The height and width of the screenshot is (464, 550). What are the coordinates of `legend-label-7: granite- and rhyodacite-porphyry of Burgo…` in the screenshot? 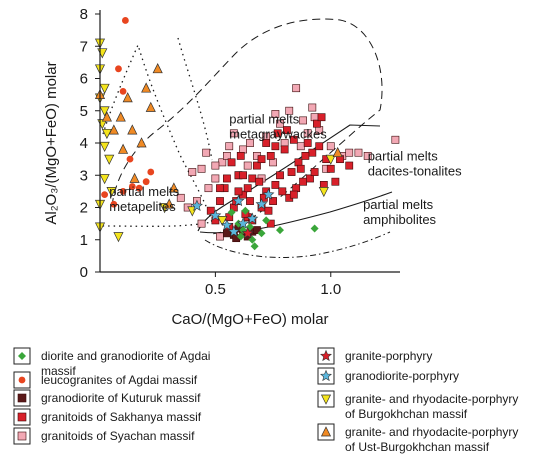 It's located at (431, 406).